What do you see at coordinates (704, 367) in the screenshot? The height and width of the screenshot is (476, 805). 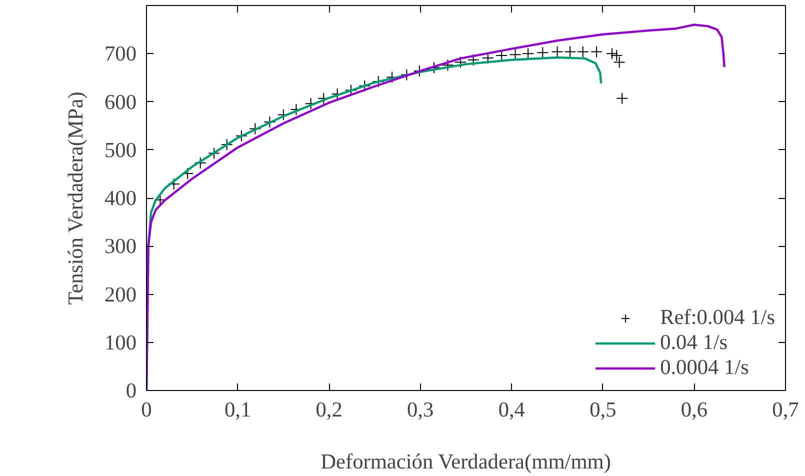 I see `legend-label: 0.0004 1/s` at bounding box center [704, 367].